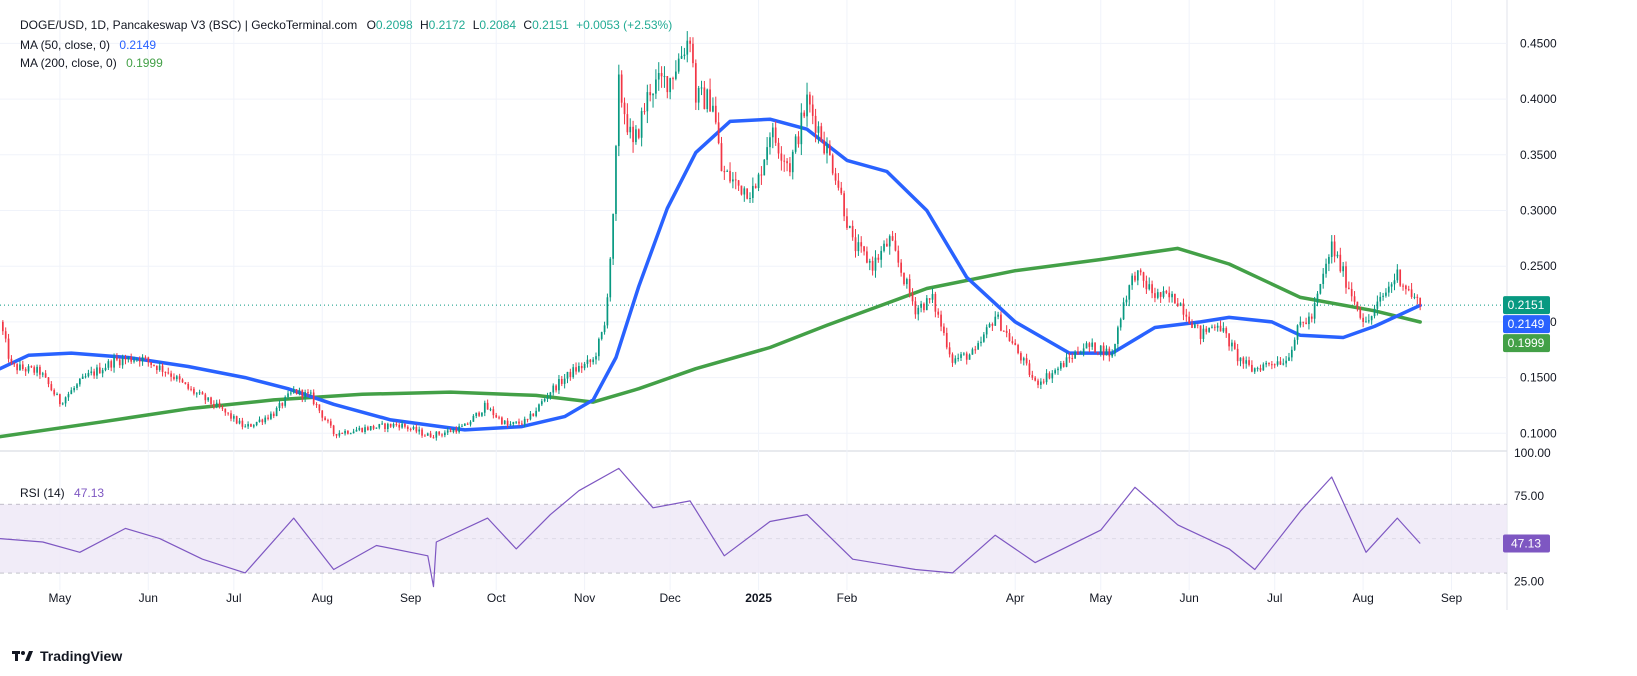 This screenshot has width=1637, height=676. Describe the element at coordinates (67, 656) in the screenshot. I see `tradingview-logo: TradingView` at that location.